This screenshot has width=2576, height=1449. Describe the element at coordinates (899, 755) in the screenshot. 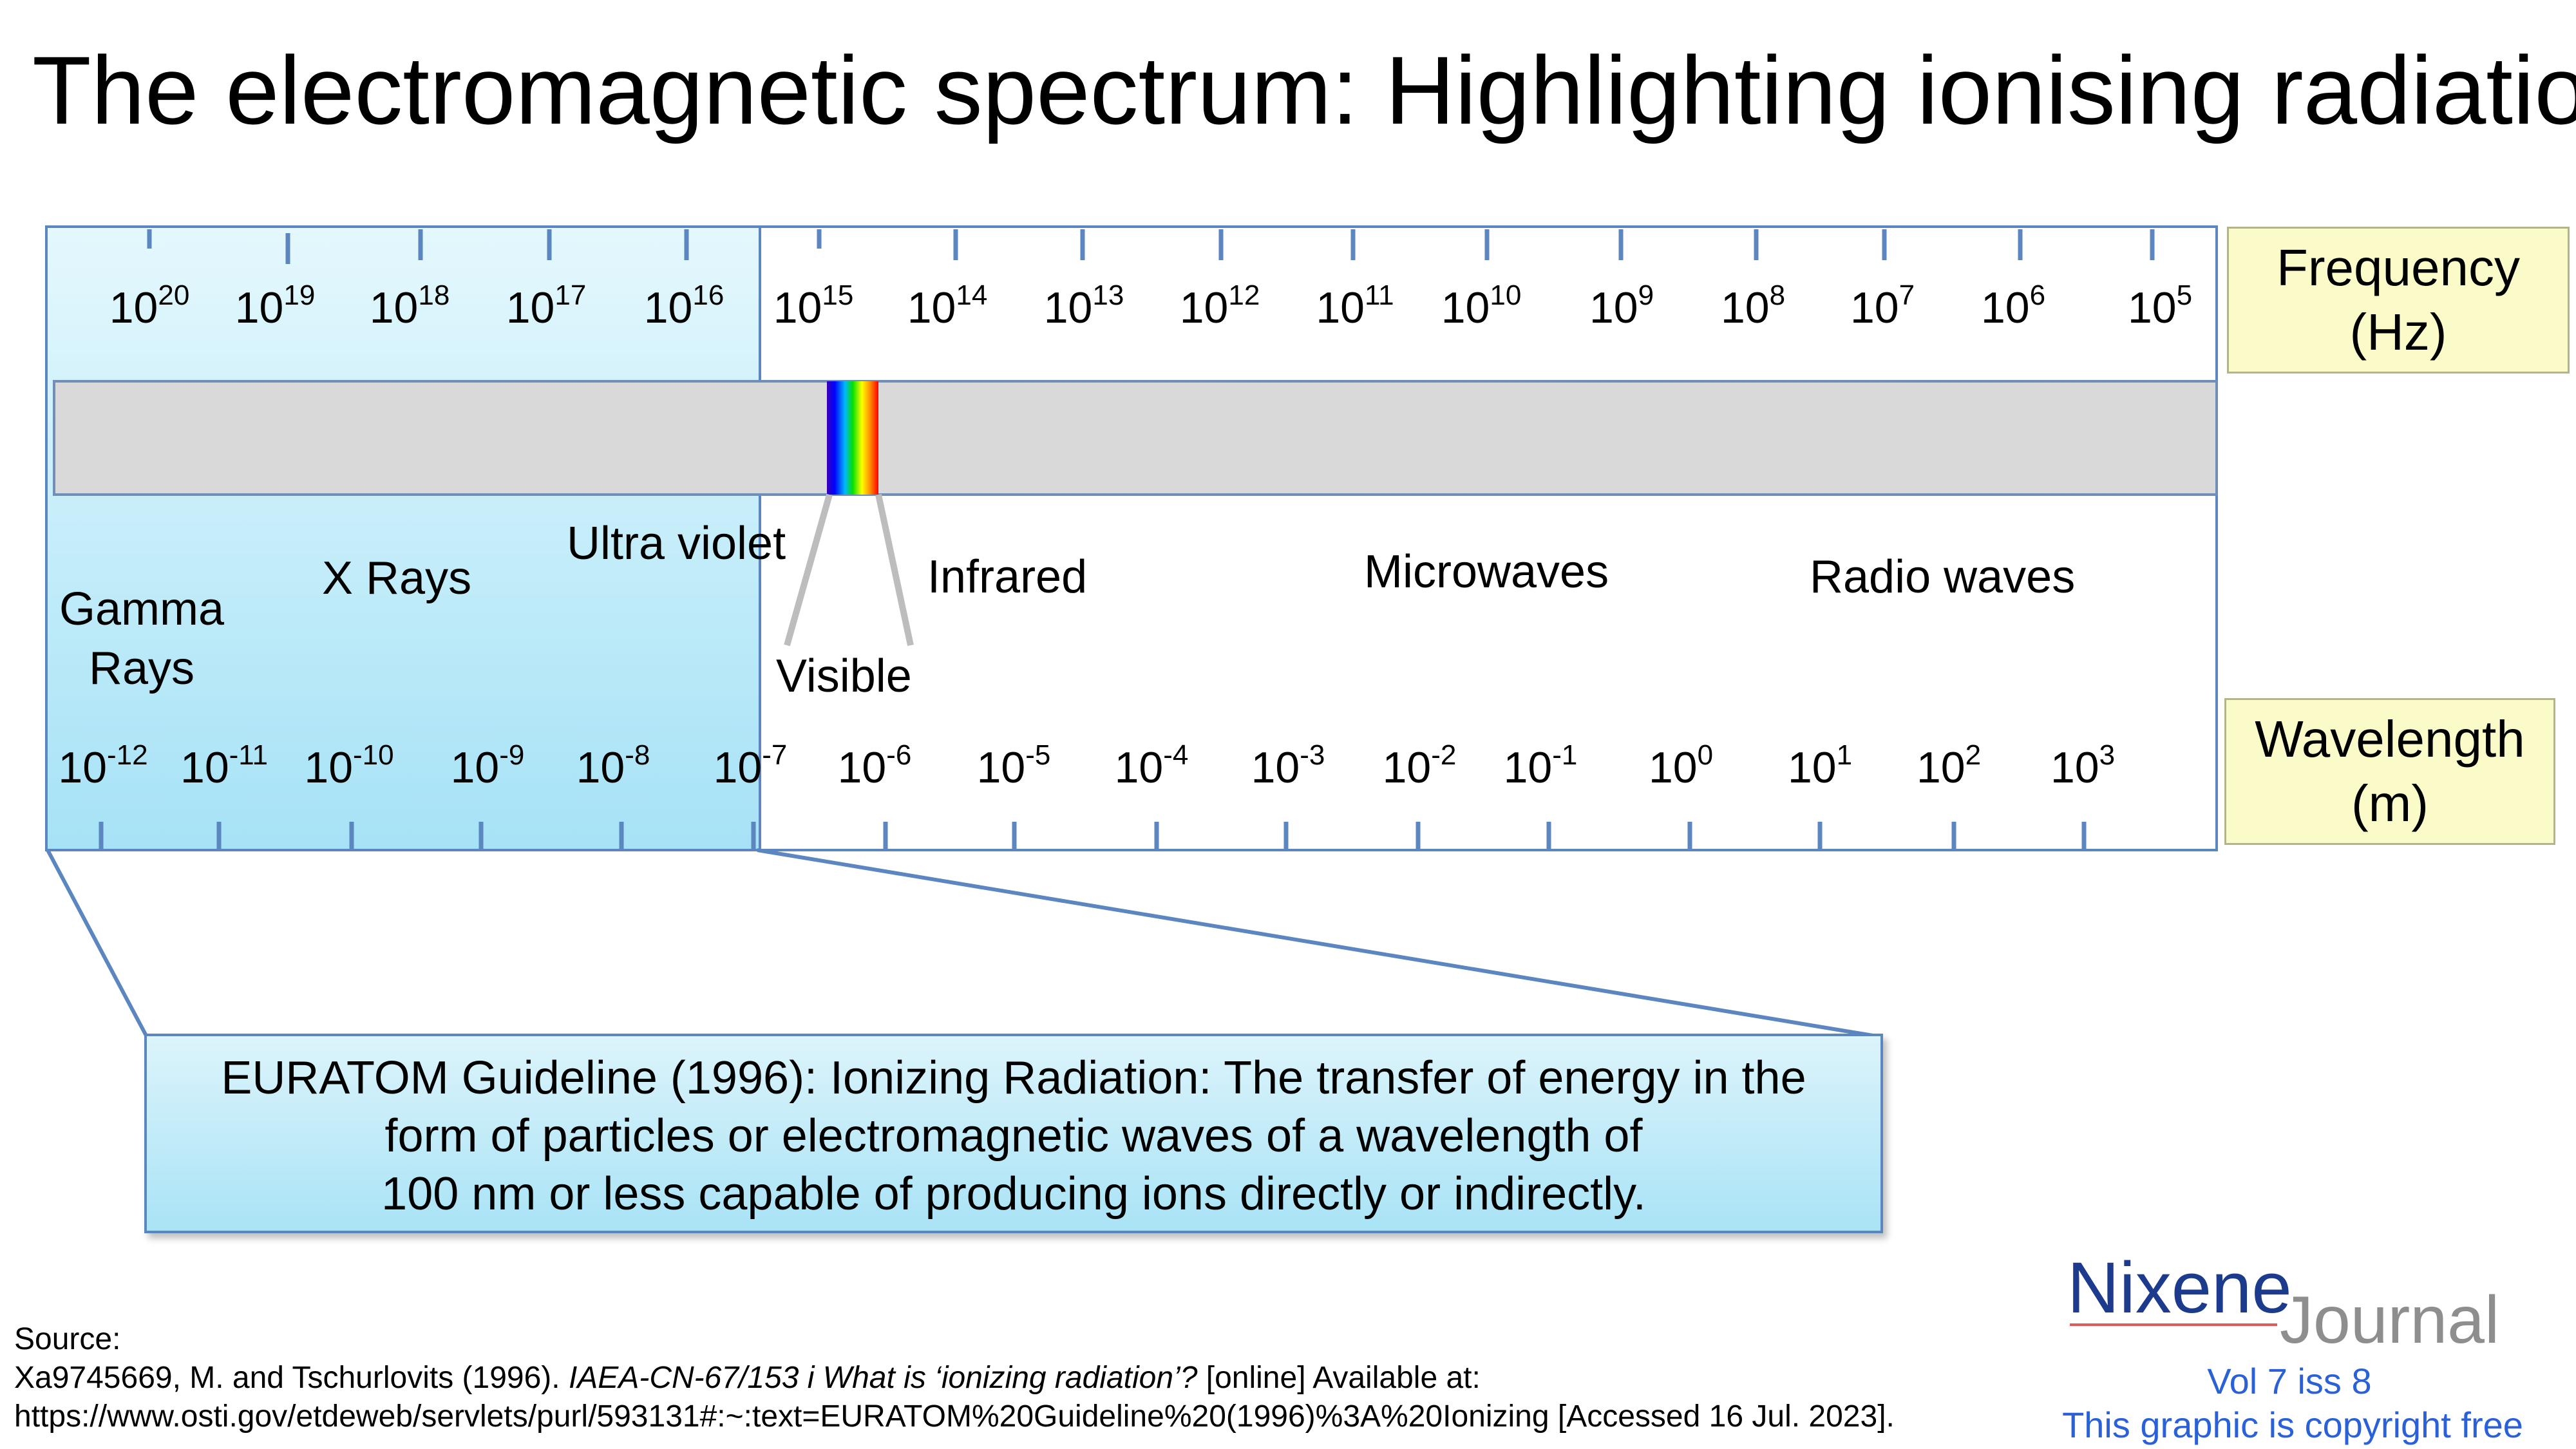

I see `wavelength-tick-exponent: -6` at that location.